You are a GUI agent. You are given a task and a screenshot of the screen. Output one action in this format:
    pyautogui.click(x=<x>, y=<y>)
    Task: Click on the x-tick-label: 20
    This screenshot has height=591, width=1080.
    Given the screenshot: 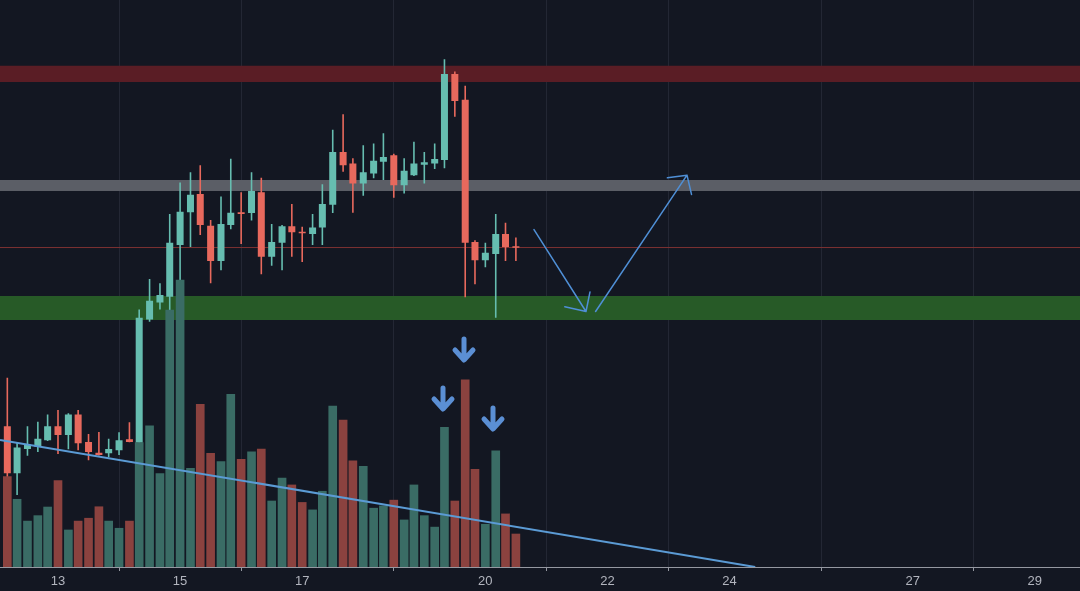 What is the action you would take?
    pyautogui.click(x=485, y=581)
    